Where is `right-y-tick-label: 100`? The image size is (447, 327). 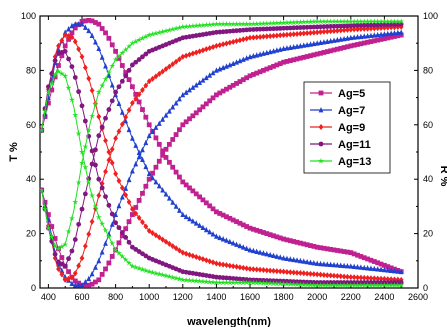 right-y-tick-label: 100 is located at coordinates (430, 16).